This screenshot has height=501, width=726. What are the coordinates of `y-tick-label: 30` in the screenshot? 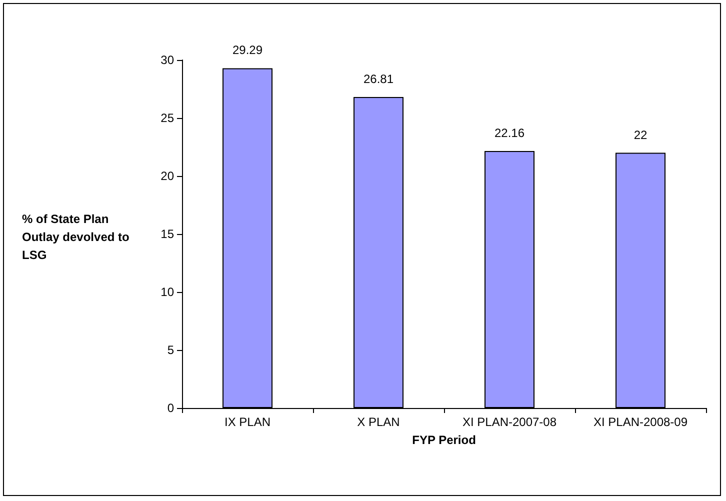 It's located at (167, 60).